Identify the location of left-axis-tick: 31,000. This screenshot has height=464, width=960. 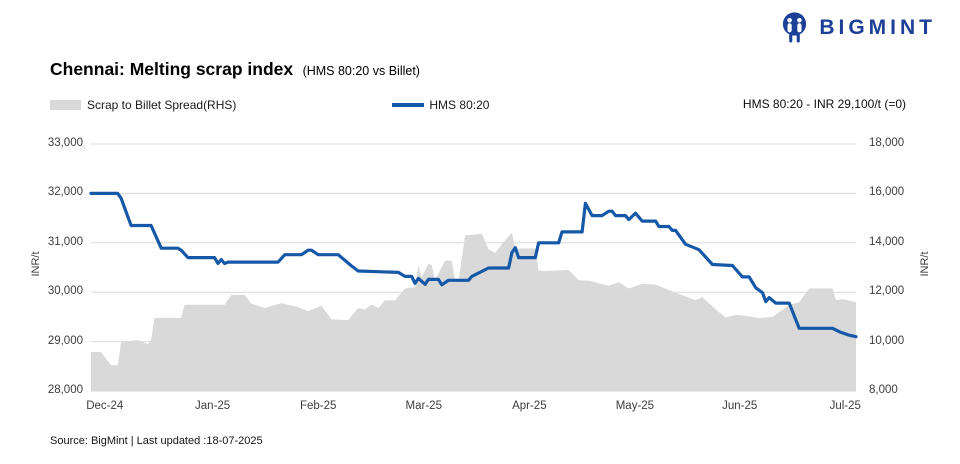
(65, 241).